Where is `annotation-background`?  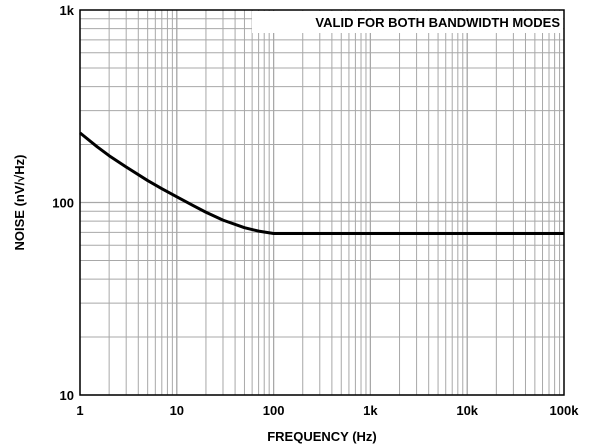
annotation-background is located at coordinates (407, 22).